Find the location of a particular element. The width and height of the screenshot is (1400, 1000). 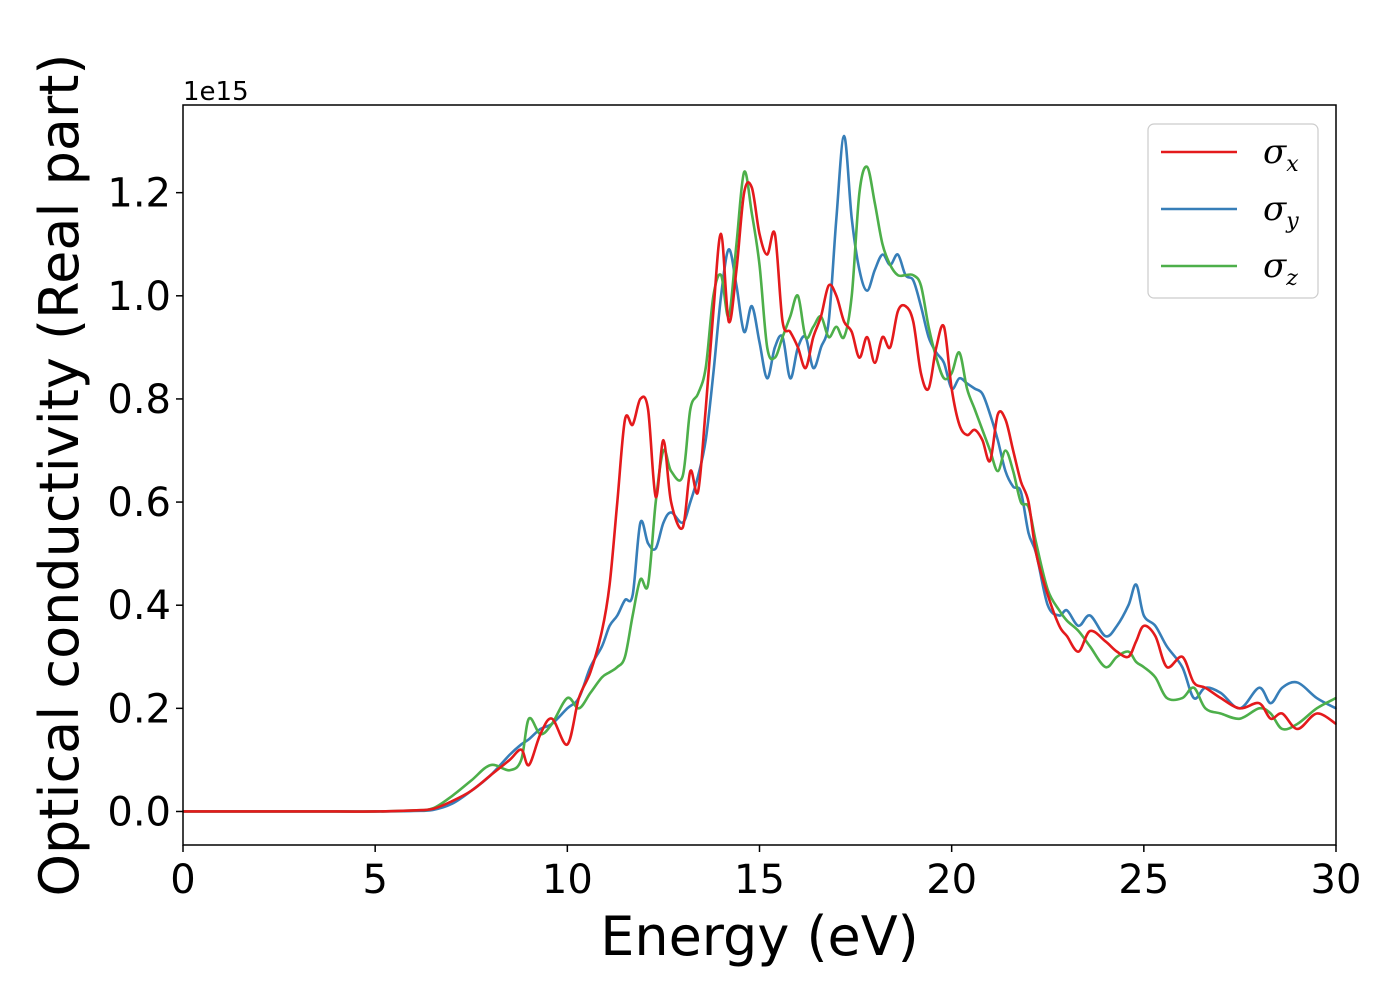

legend-label-y: σy is located at coordinates (1281, 211).